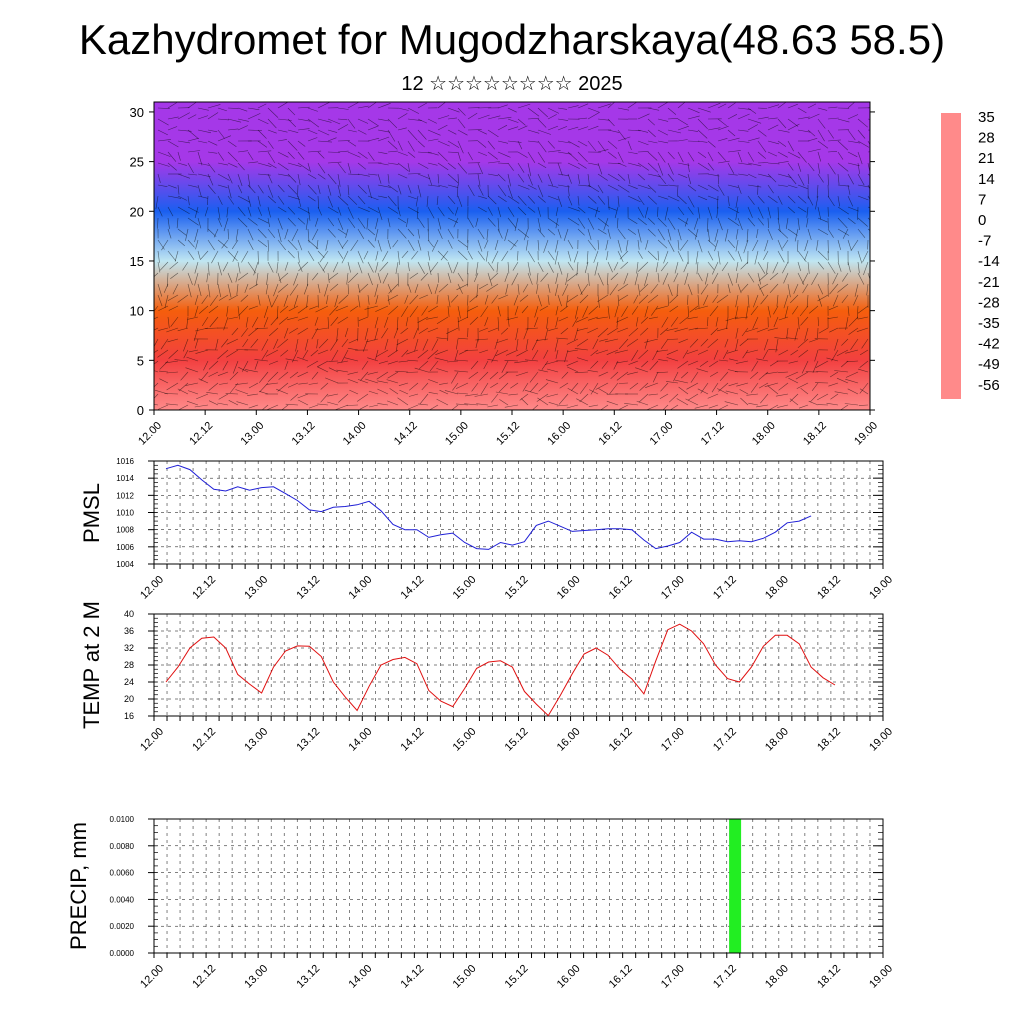  What do you see at coordinates (621, 977) in the screenshot?
I see `precip-x-tick-label: 16.12` at bounding box center [621, 977].